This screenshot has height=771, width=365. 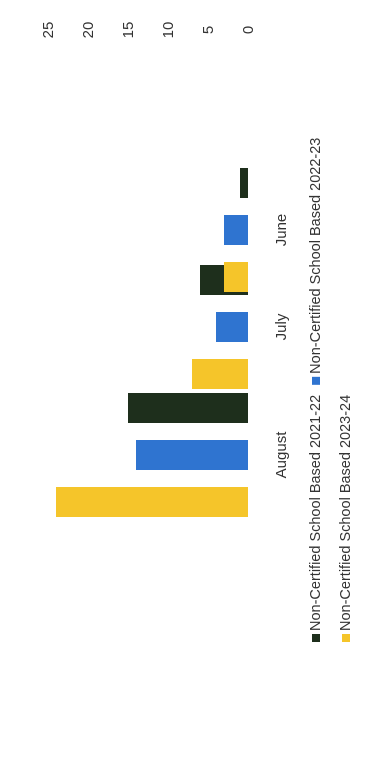 What do you see at coordinates (281, 230) in the screenshot?
I see `category-label-june: June` at bounding box center [281, 230].